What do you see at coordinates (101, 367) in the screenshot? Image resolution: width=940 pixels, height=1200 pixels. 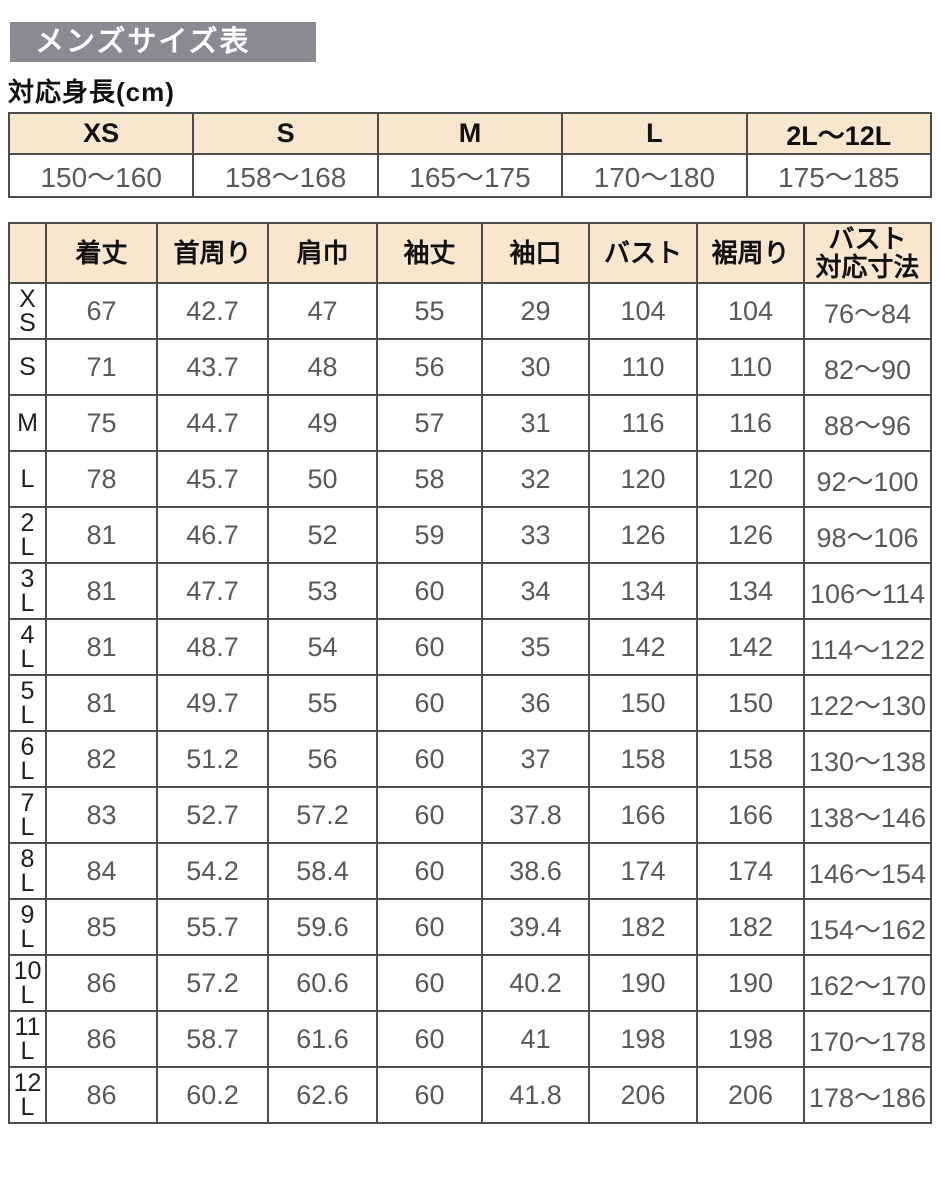 I see `size-cell: 71` at bounding box center [101, 367].